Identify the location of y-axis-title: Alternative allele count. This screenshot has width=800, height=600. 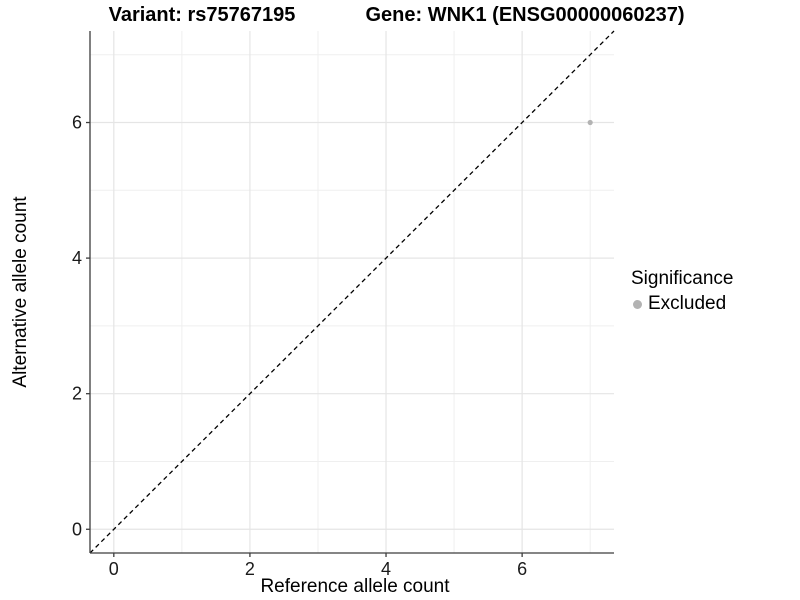
(20, 292).